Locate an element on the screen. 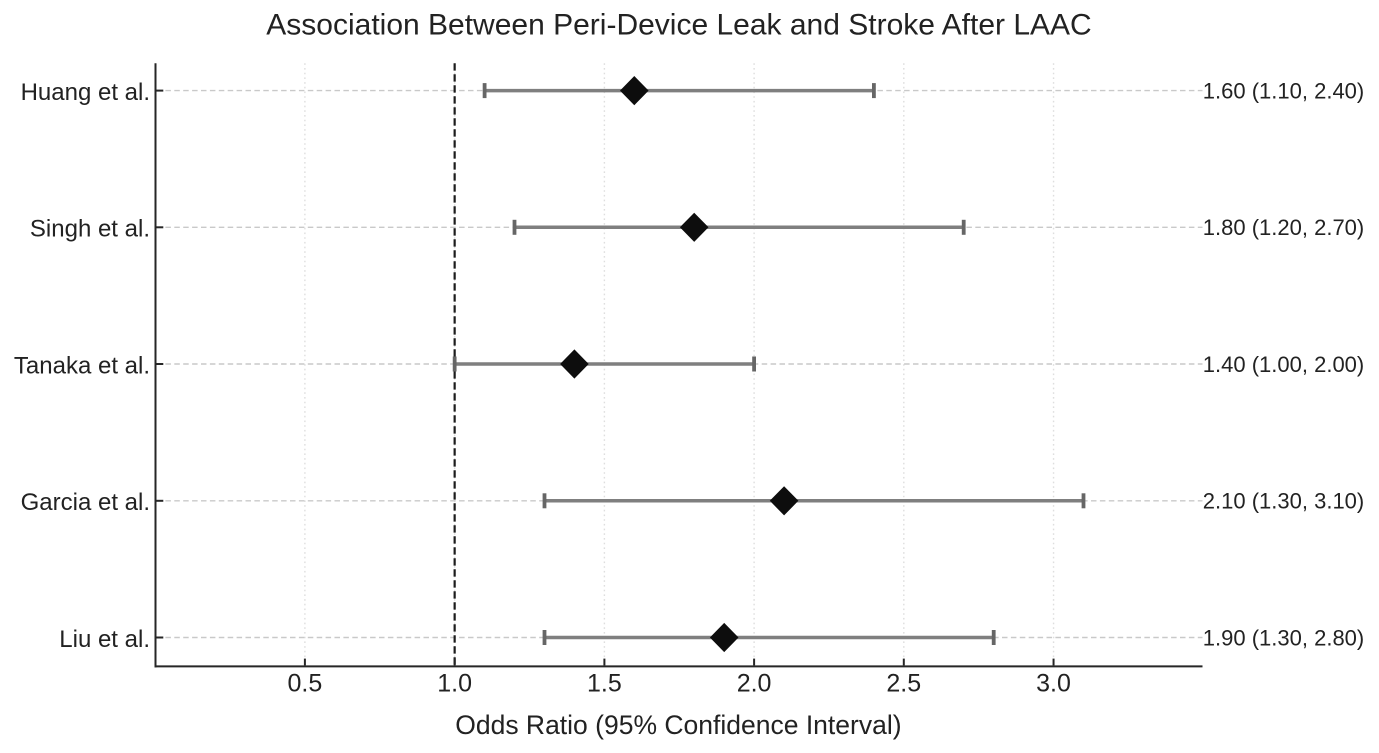  svg-text: Singh et al. is located at coordinates (90, 229).